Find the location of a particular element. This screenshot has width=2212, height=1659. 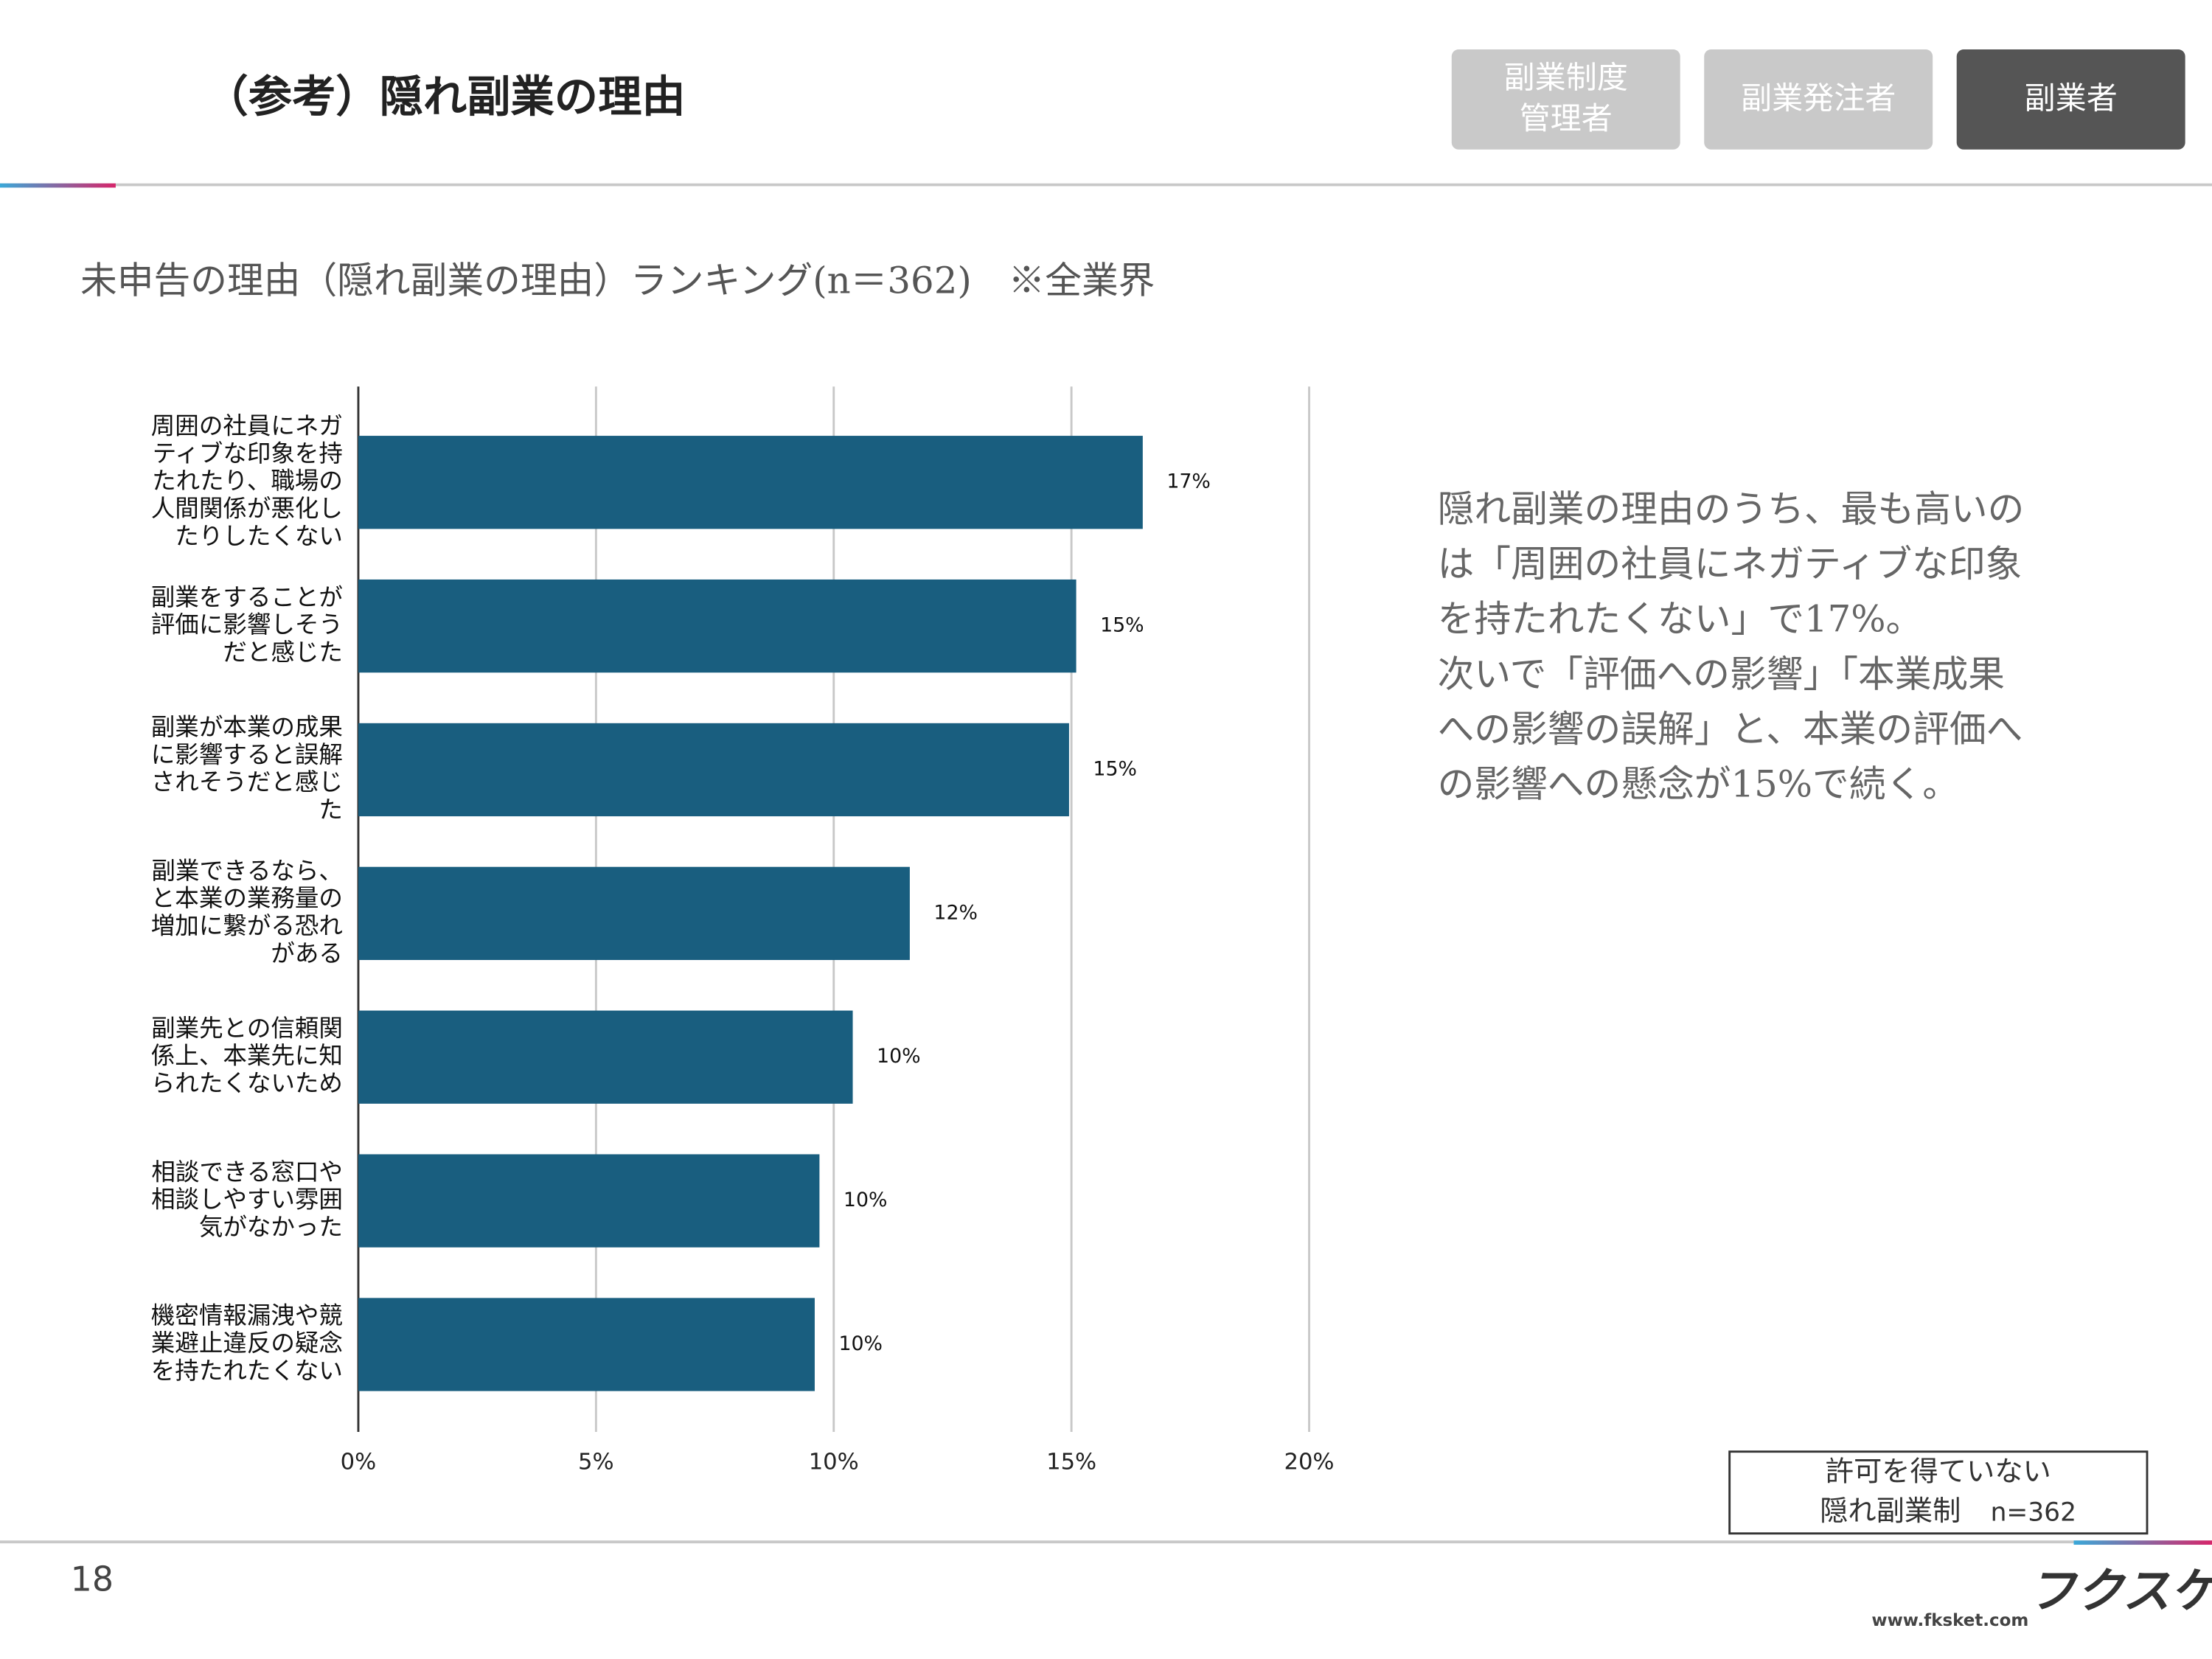

value-label: 12% is located at coordinates (955, 912).